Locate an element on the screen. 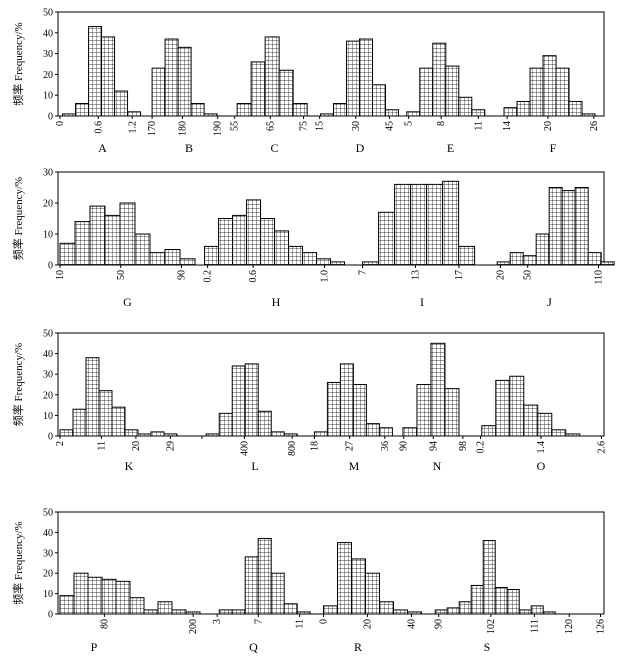 The width and height of the screenshot is (620, 665). subchart-I: 7 13 17 I is located at coordinates (417, 244).